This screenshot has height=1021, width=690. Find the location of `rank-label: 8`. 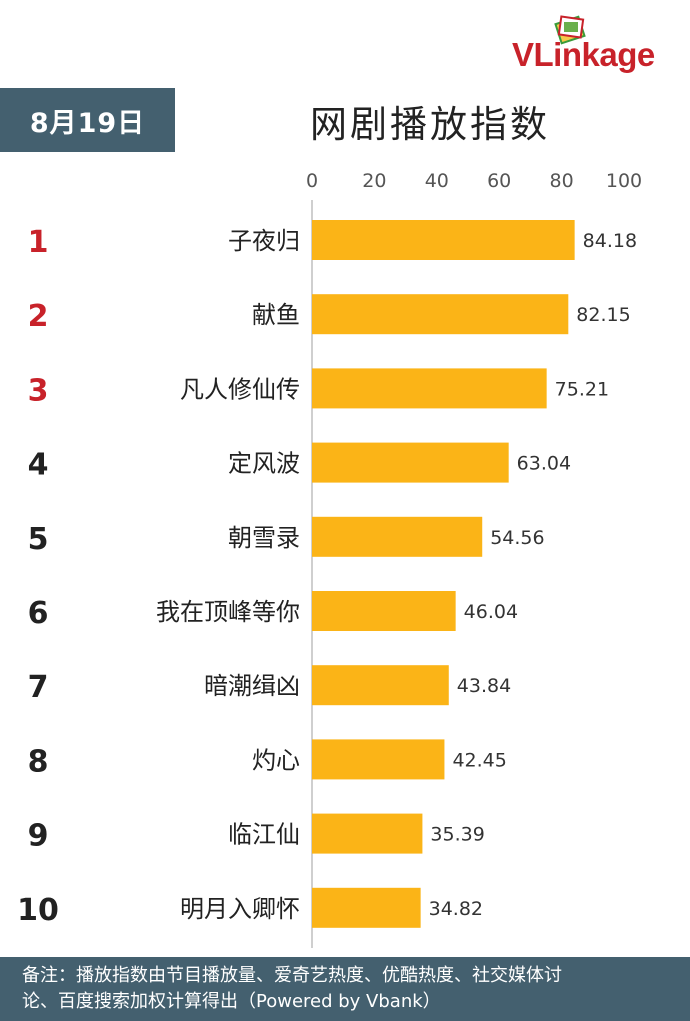

rank-label: 8 is located at coordinates (38, 761).